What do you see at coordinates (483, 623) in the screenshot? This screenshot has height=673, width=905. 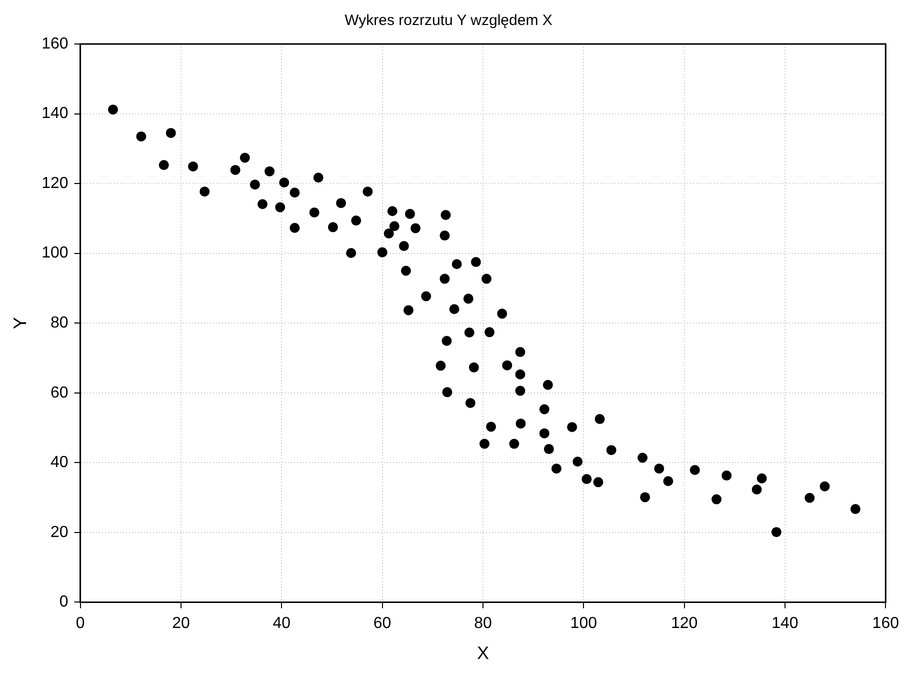 I see `x-tick-label: 80` at bounding box center [483, 623].